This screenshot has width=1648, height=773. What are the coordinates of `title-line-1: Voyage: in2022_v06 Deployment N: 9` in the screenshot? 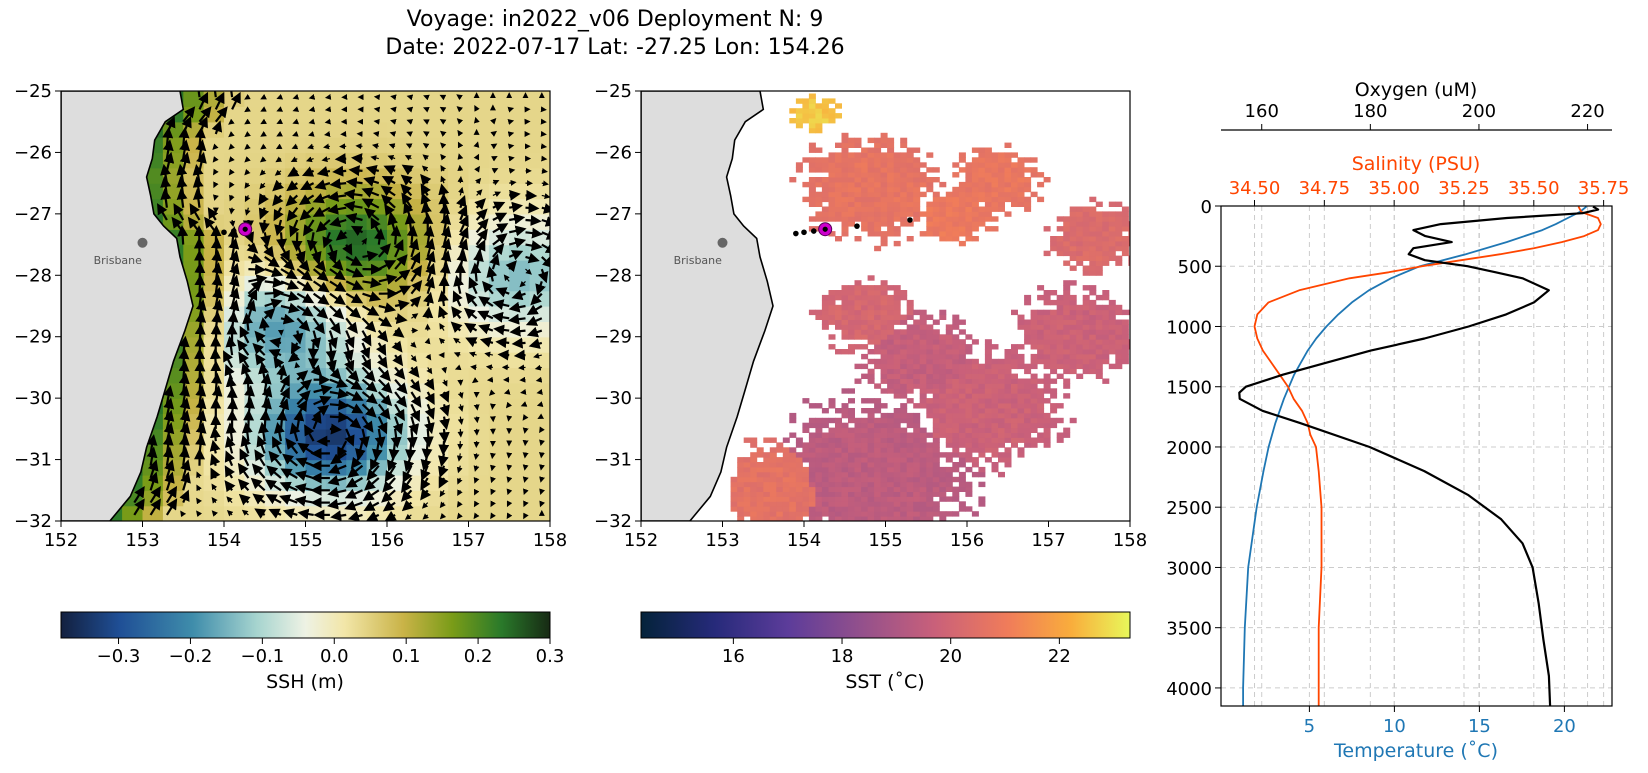 It's located at (615, 19).